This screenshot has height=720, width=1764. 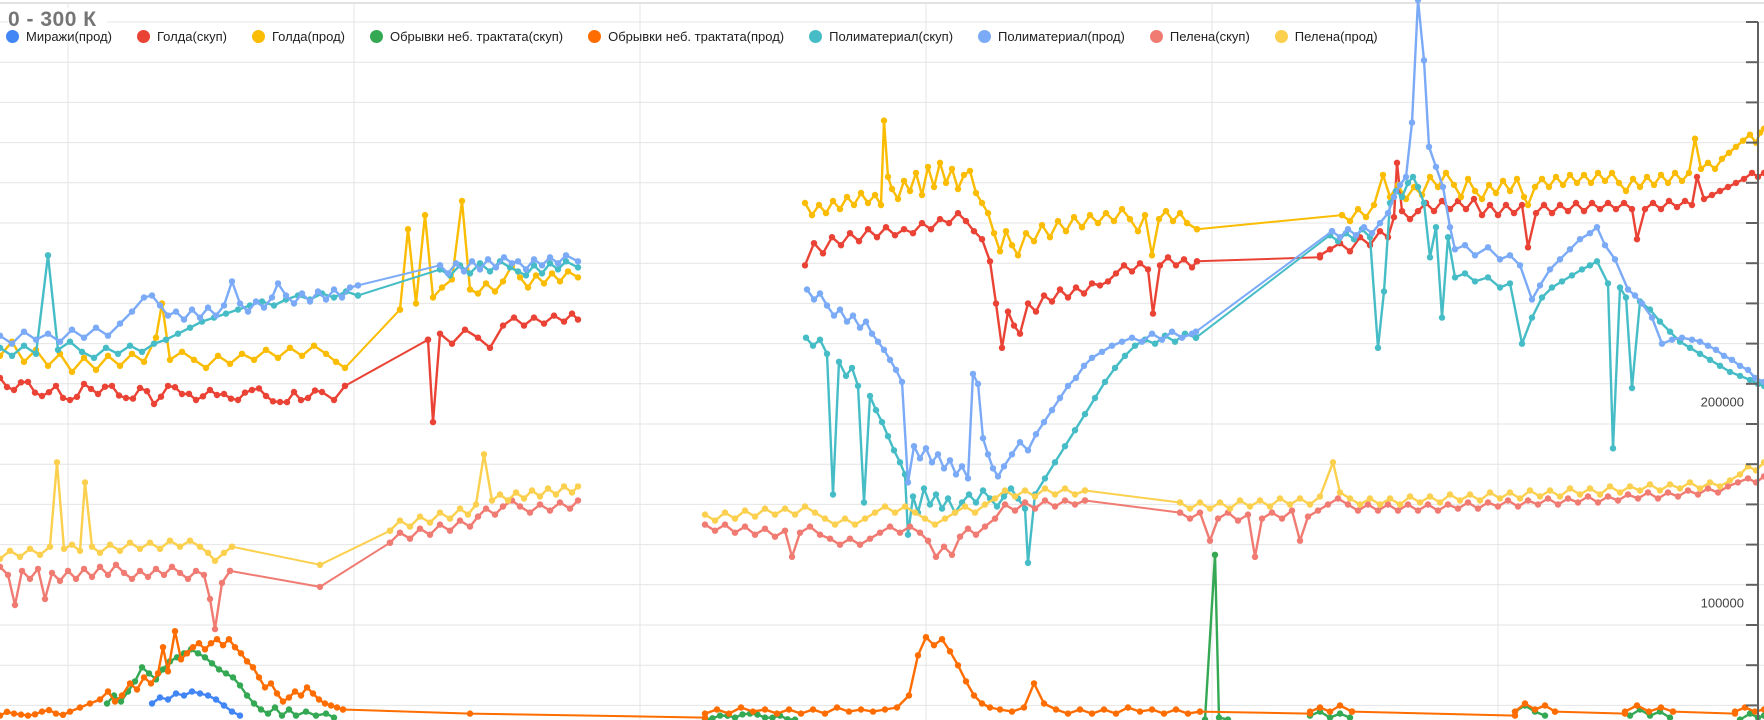 I want to click on legend-item-Полиматериал(скуп): Полиматериал(скуп), so click(x=881, y=36).